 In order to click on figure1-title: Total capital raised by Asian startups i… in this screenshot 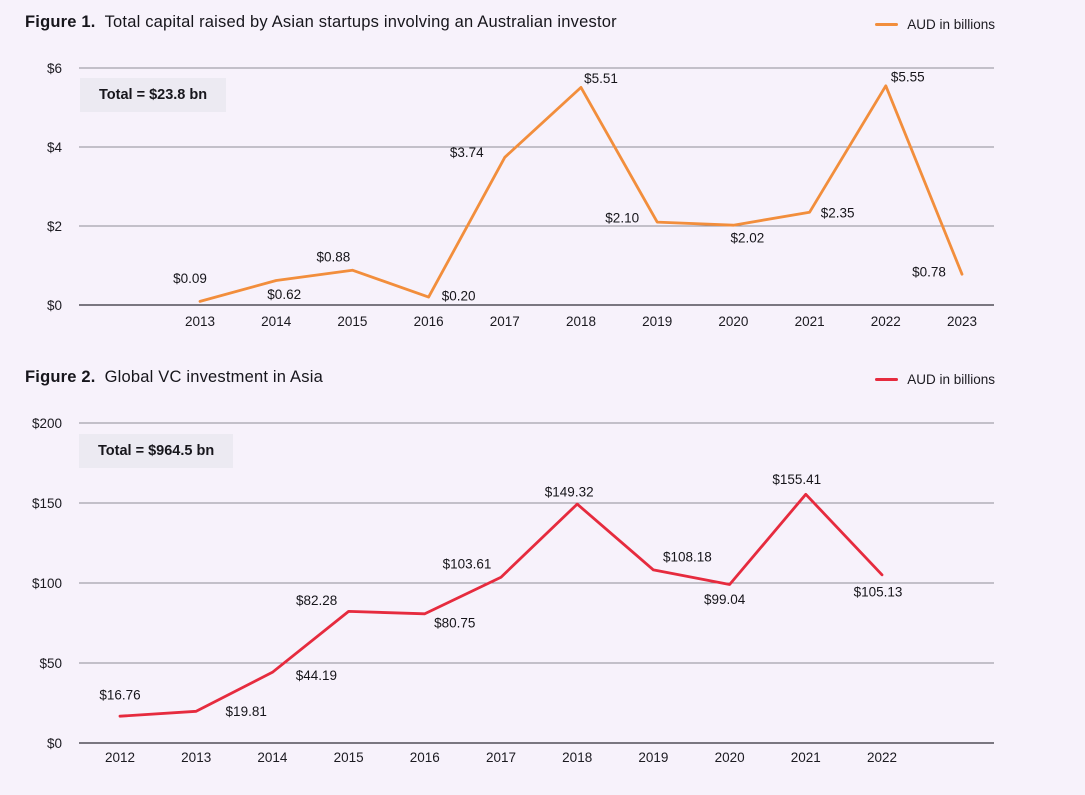, I will do `click(360, 22)`.